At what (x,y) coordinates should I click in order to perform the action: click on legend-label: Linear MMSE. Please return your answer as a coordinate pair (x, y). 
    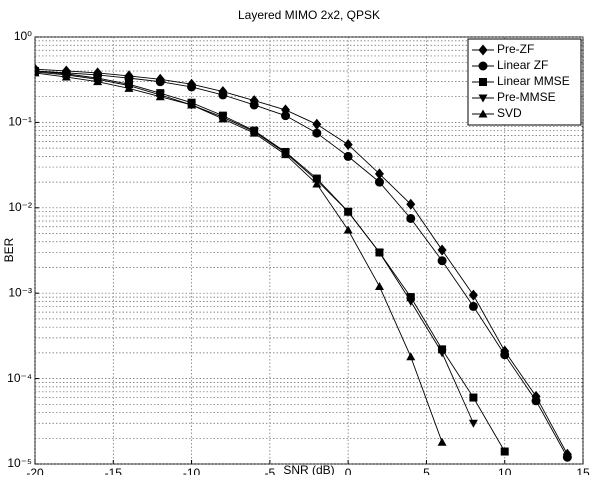
    Looking at the image, I should click on (533, 81).